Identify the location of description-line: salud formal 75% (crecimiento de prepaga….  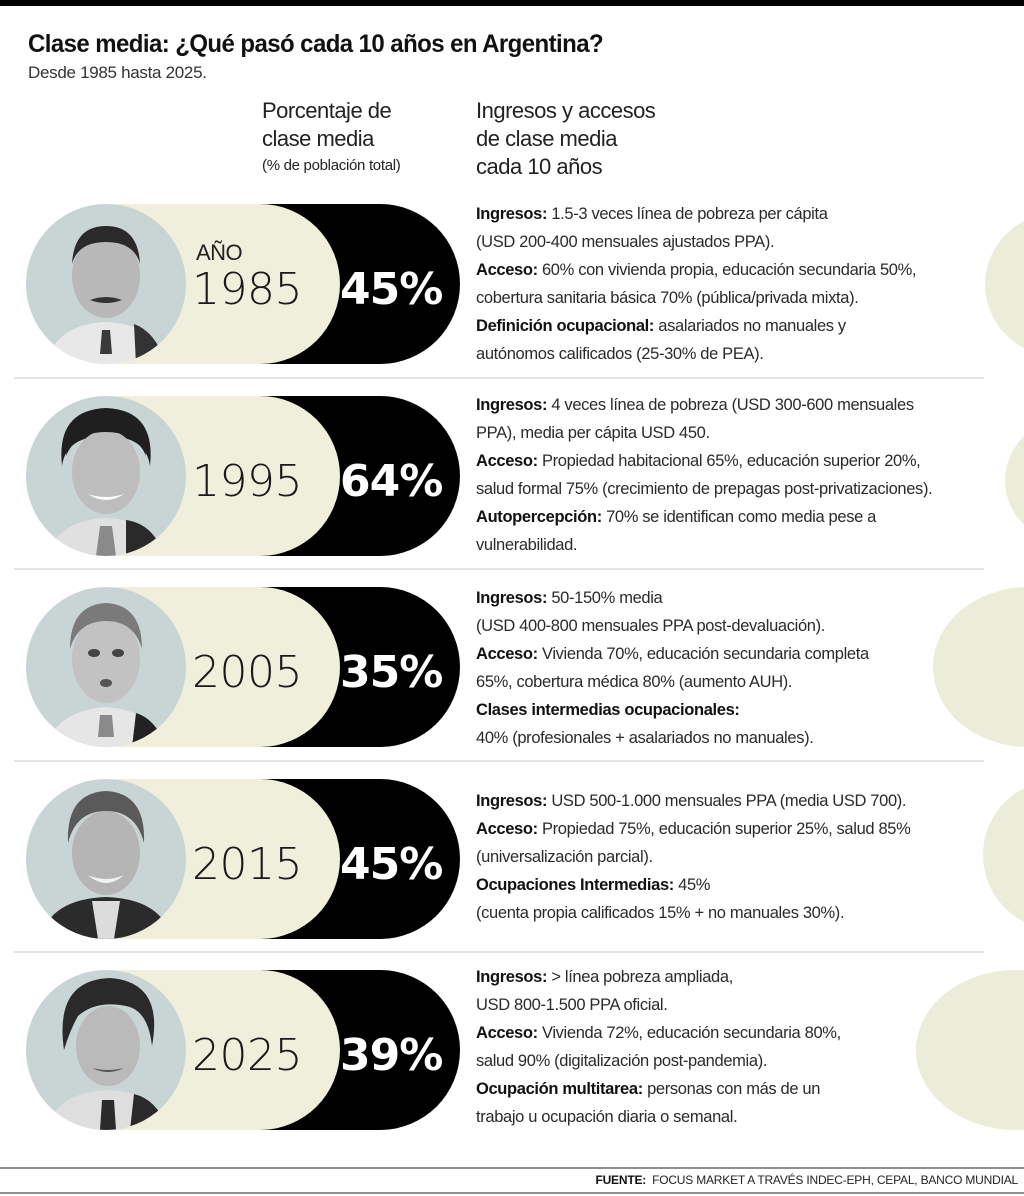
(731, 489).